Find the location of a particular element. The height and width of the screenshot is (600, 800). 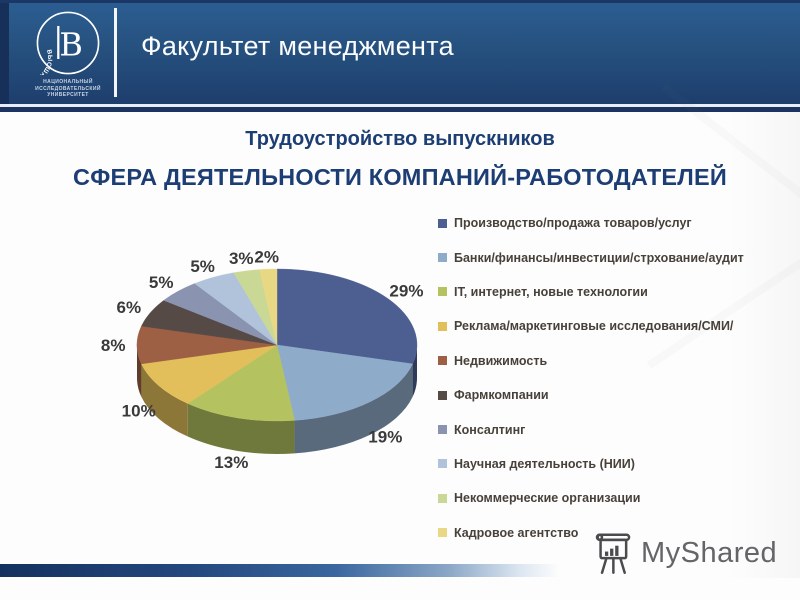

legend-item: IT, интернет, новые технологии is located at coordinates (610, 292).